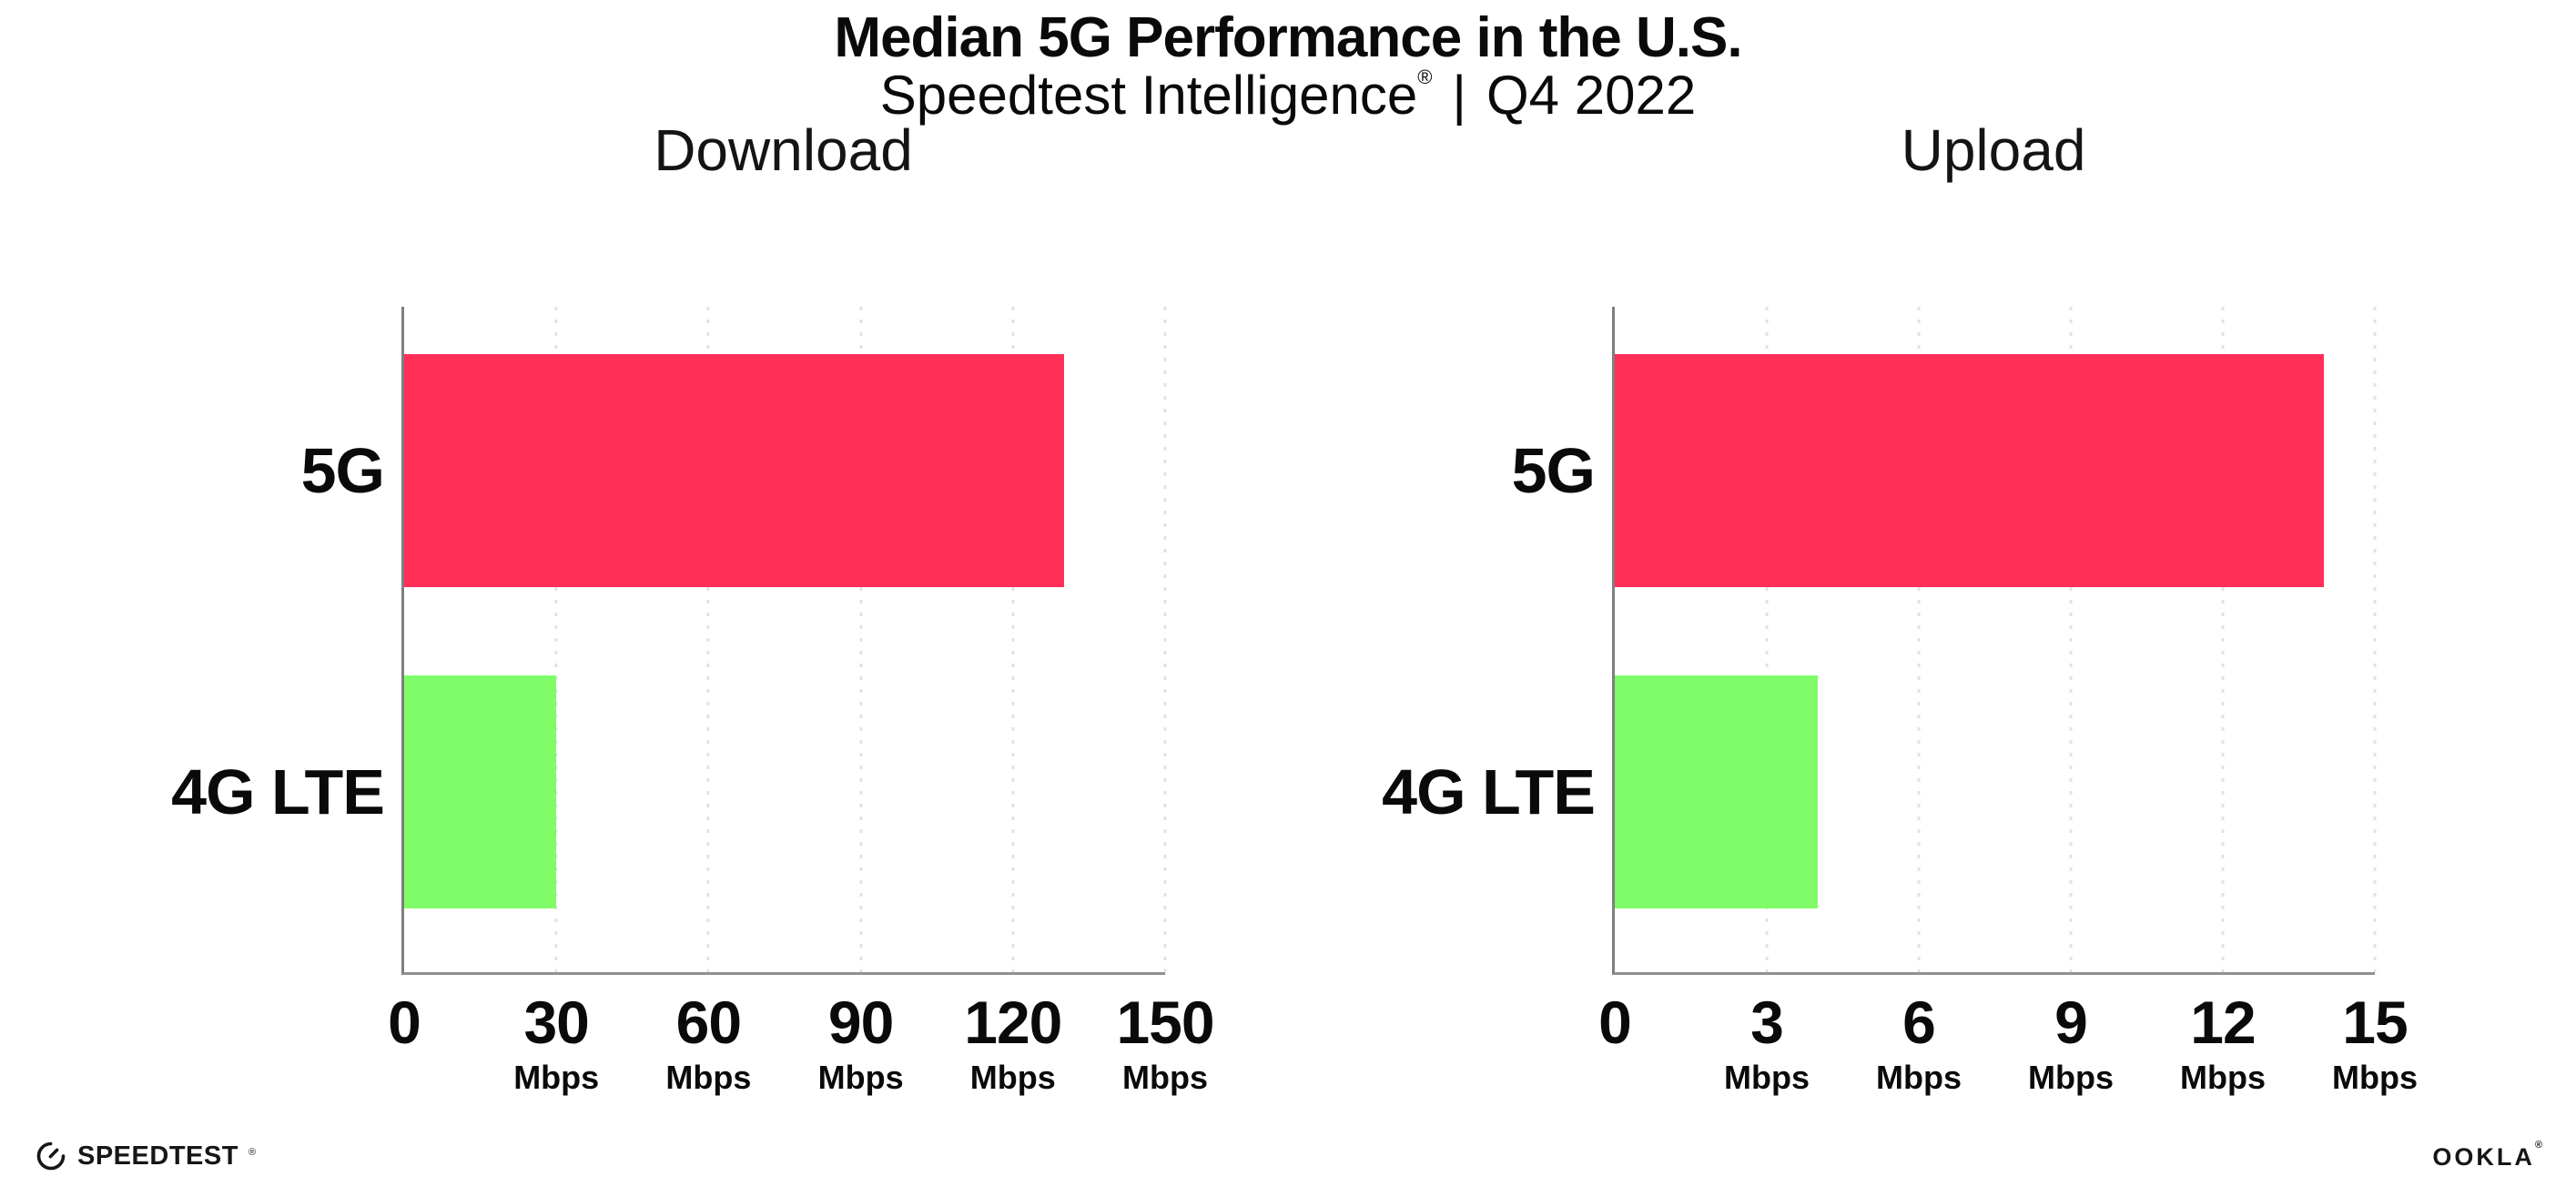 The image size is (2576, 1197). I want to click on x-tick-label-15: 15 Mbps, so click(2375, 1043).